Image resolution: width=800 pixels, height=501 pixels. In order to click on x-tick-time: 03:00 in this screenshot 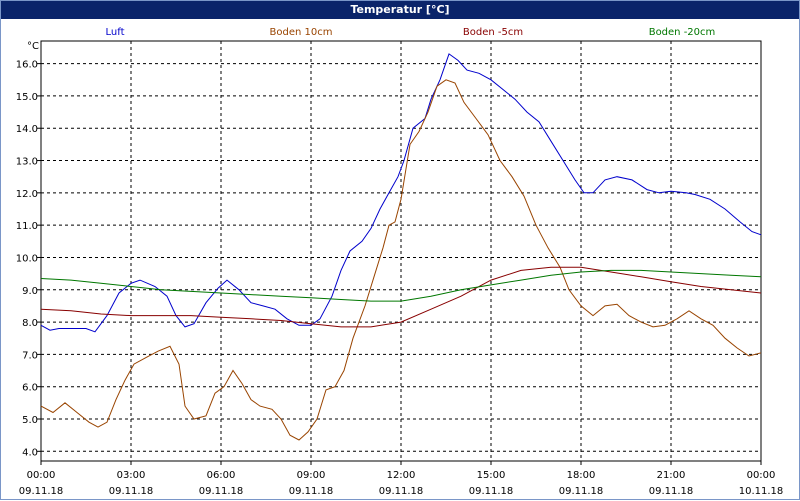, I will do `click(131, 475)`.